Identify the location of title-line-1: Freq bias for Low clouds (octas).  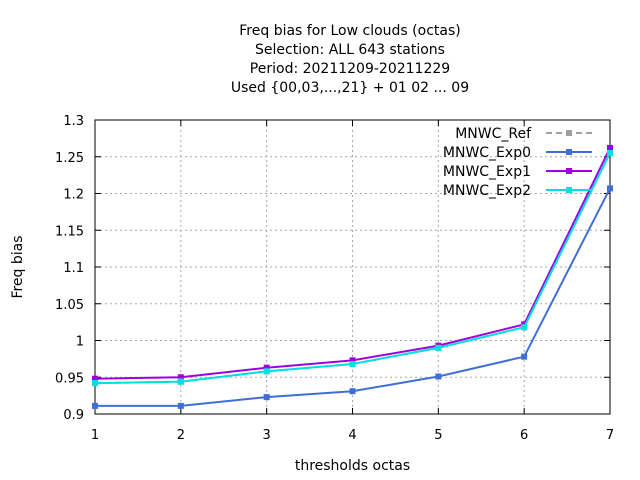
(349, 31).